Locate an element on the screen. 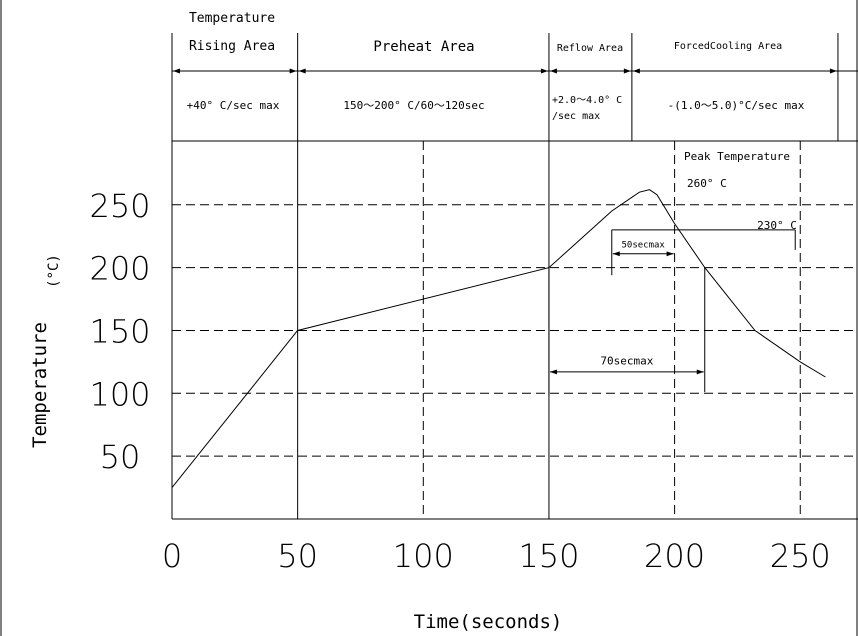 This screenshot has height=636, width=858. zone-preheat-title: Preheat Area is located at coordinates (423, 47).